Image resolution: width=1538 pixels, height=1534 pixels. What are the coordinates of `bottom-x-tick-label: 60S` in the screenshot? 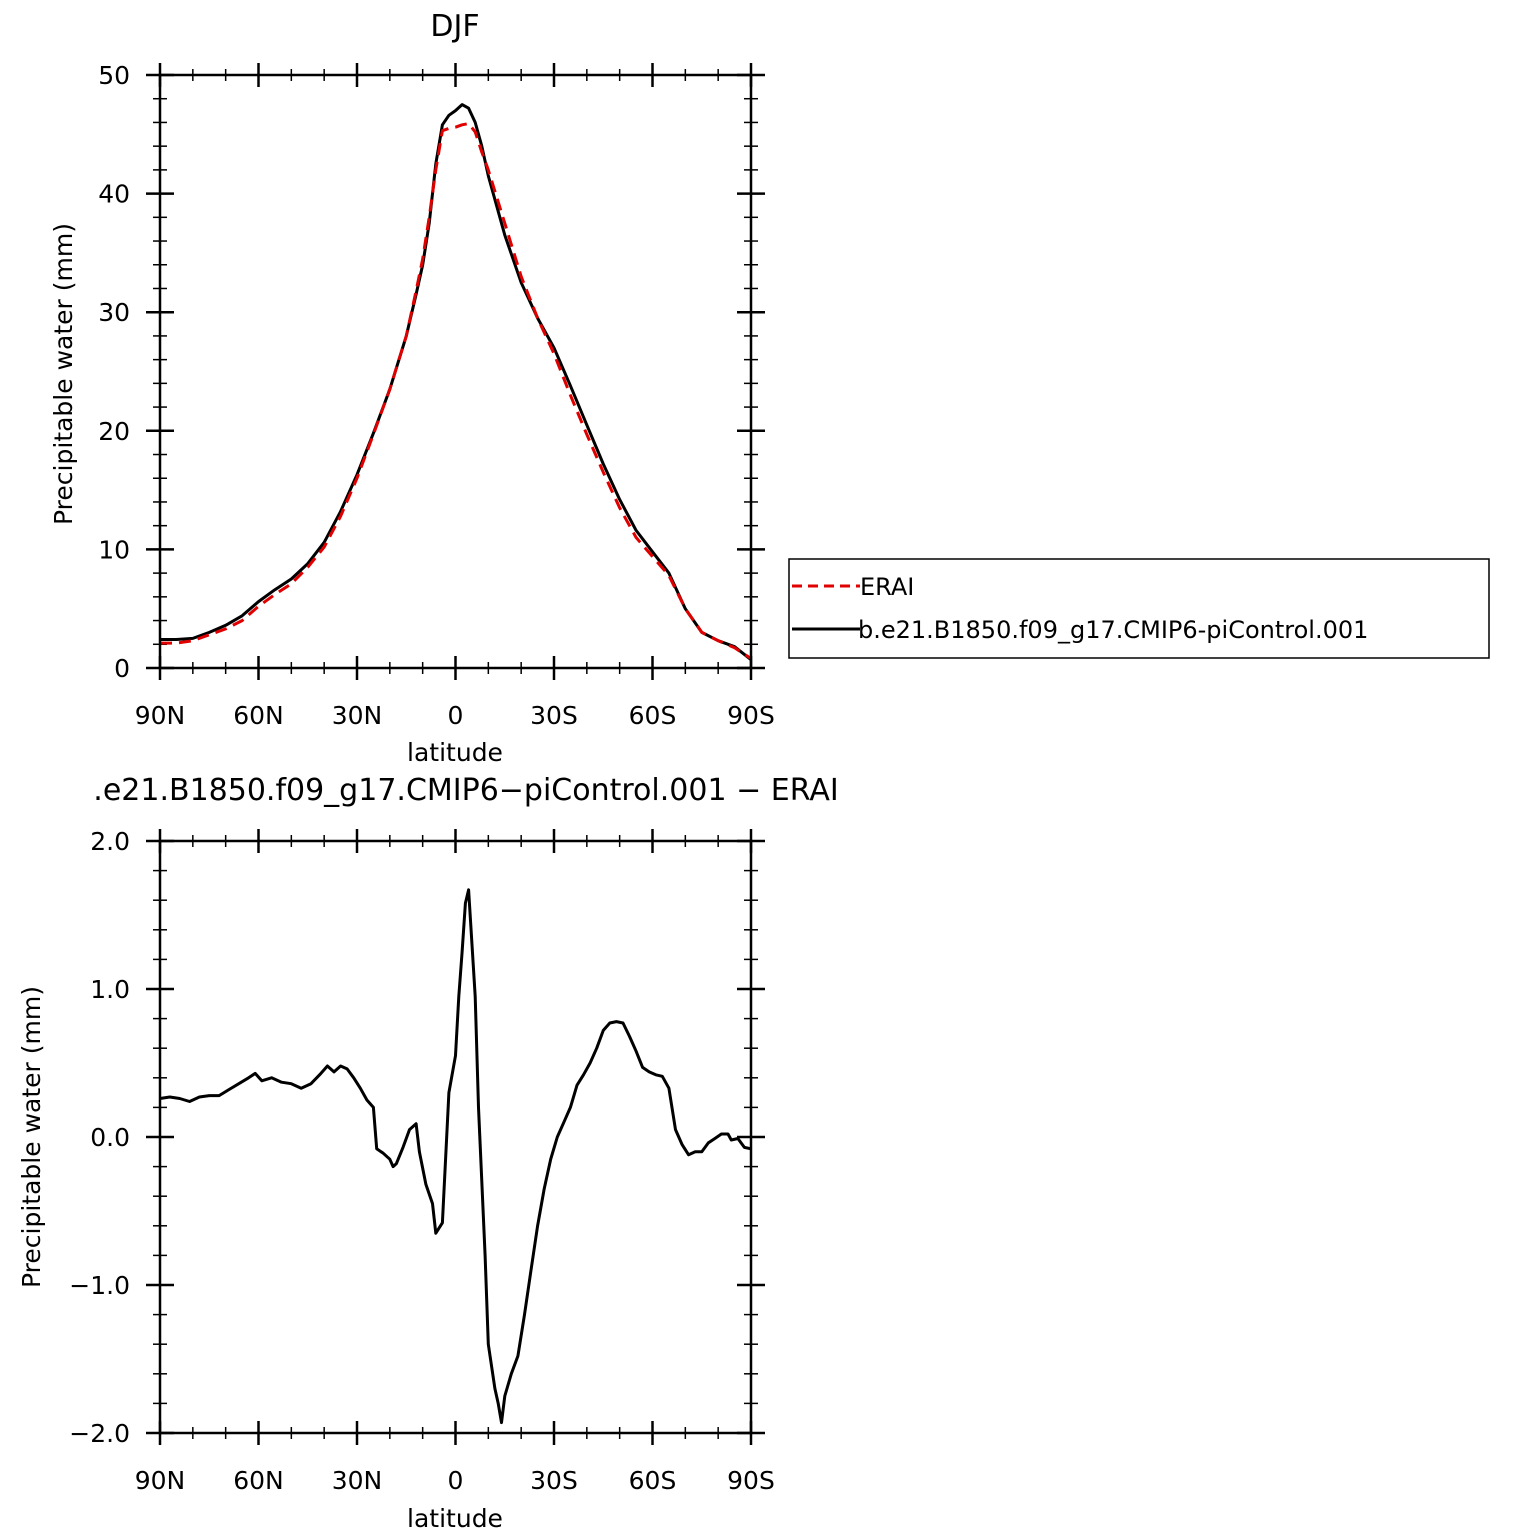 It's located at (653, 1480).